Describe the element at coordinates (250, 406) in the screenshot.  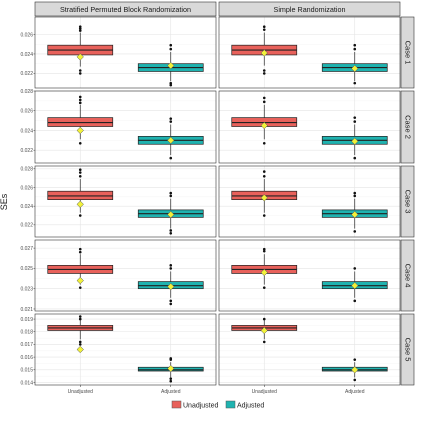
I see `legend-label: Adjusted` at that location.